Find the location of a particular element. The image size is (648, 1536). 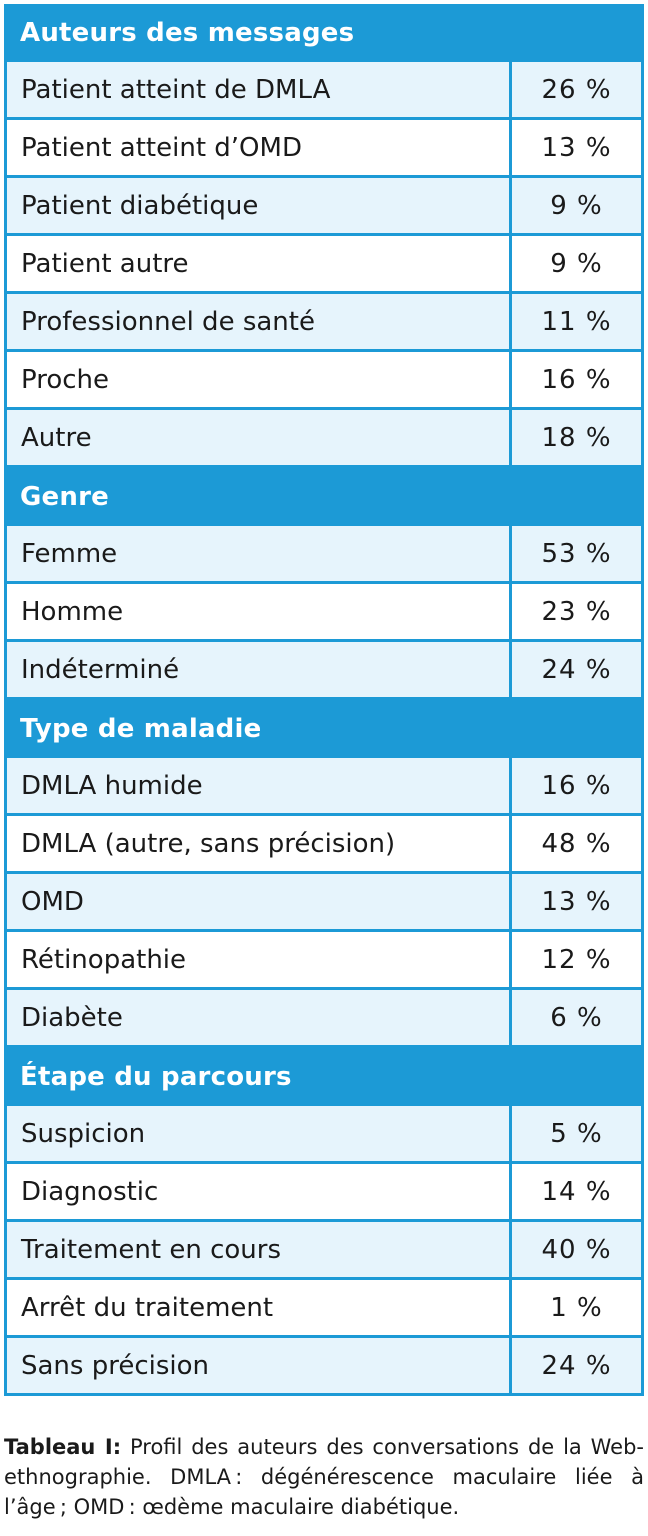

row-value: 6 % is located at coordinates (576, 1019).